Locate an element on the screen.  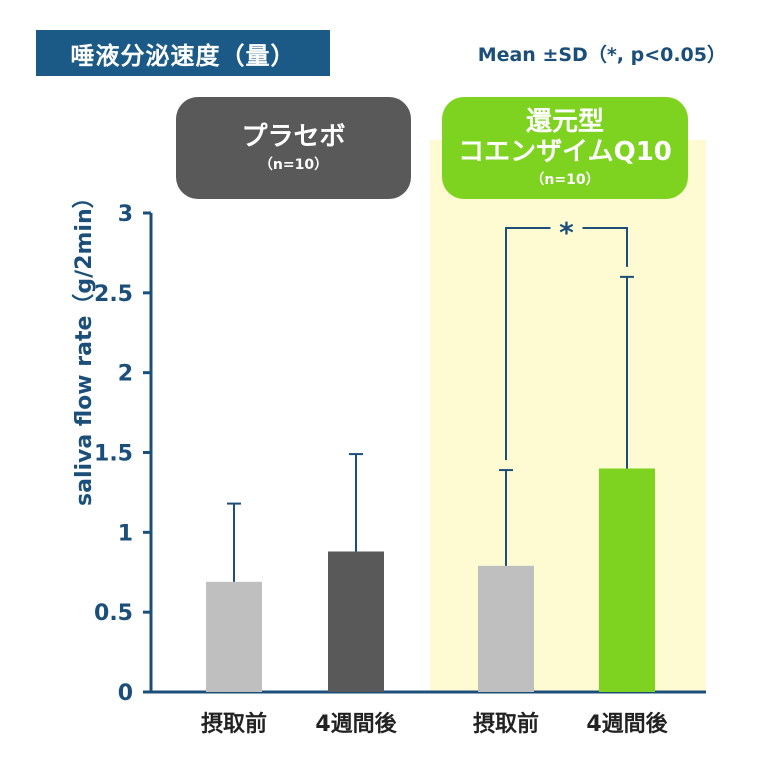
chart-title-badge: 唾液分泌速度（量） is located at coordinates (183, 53).